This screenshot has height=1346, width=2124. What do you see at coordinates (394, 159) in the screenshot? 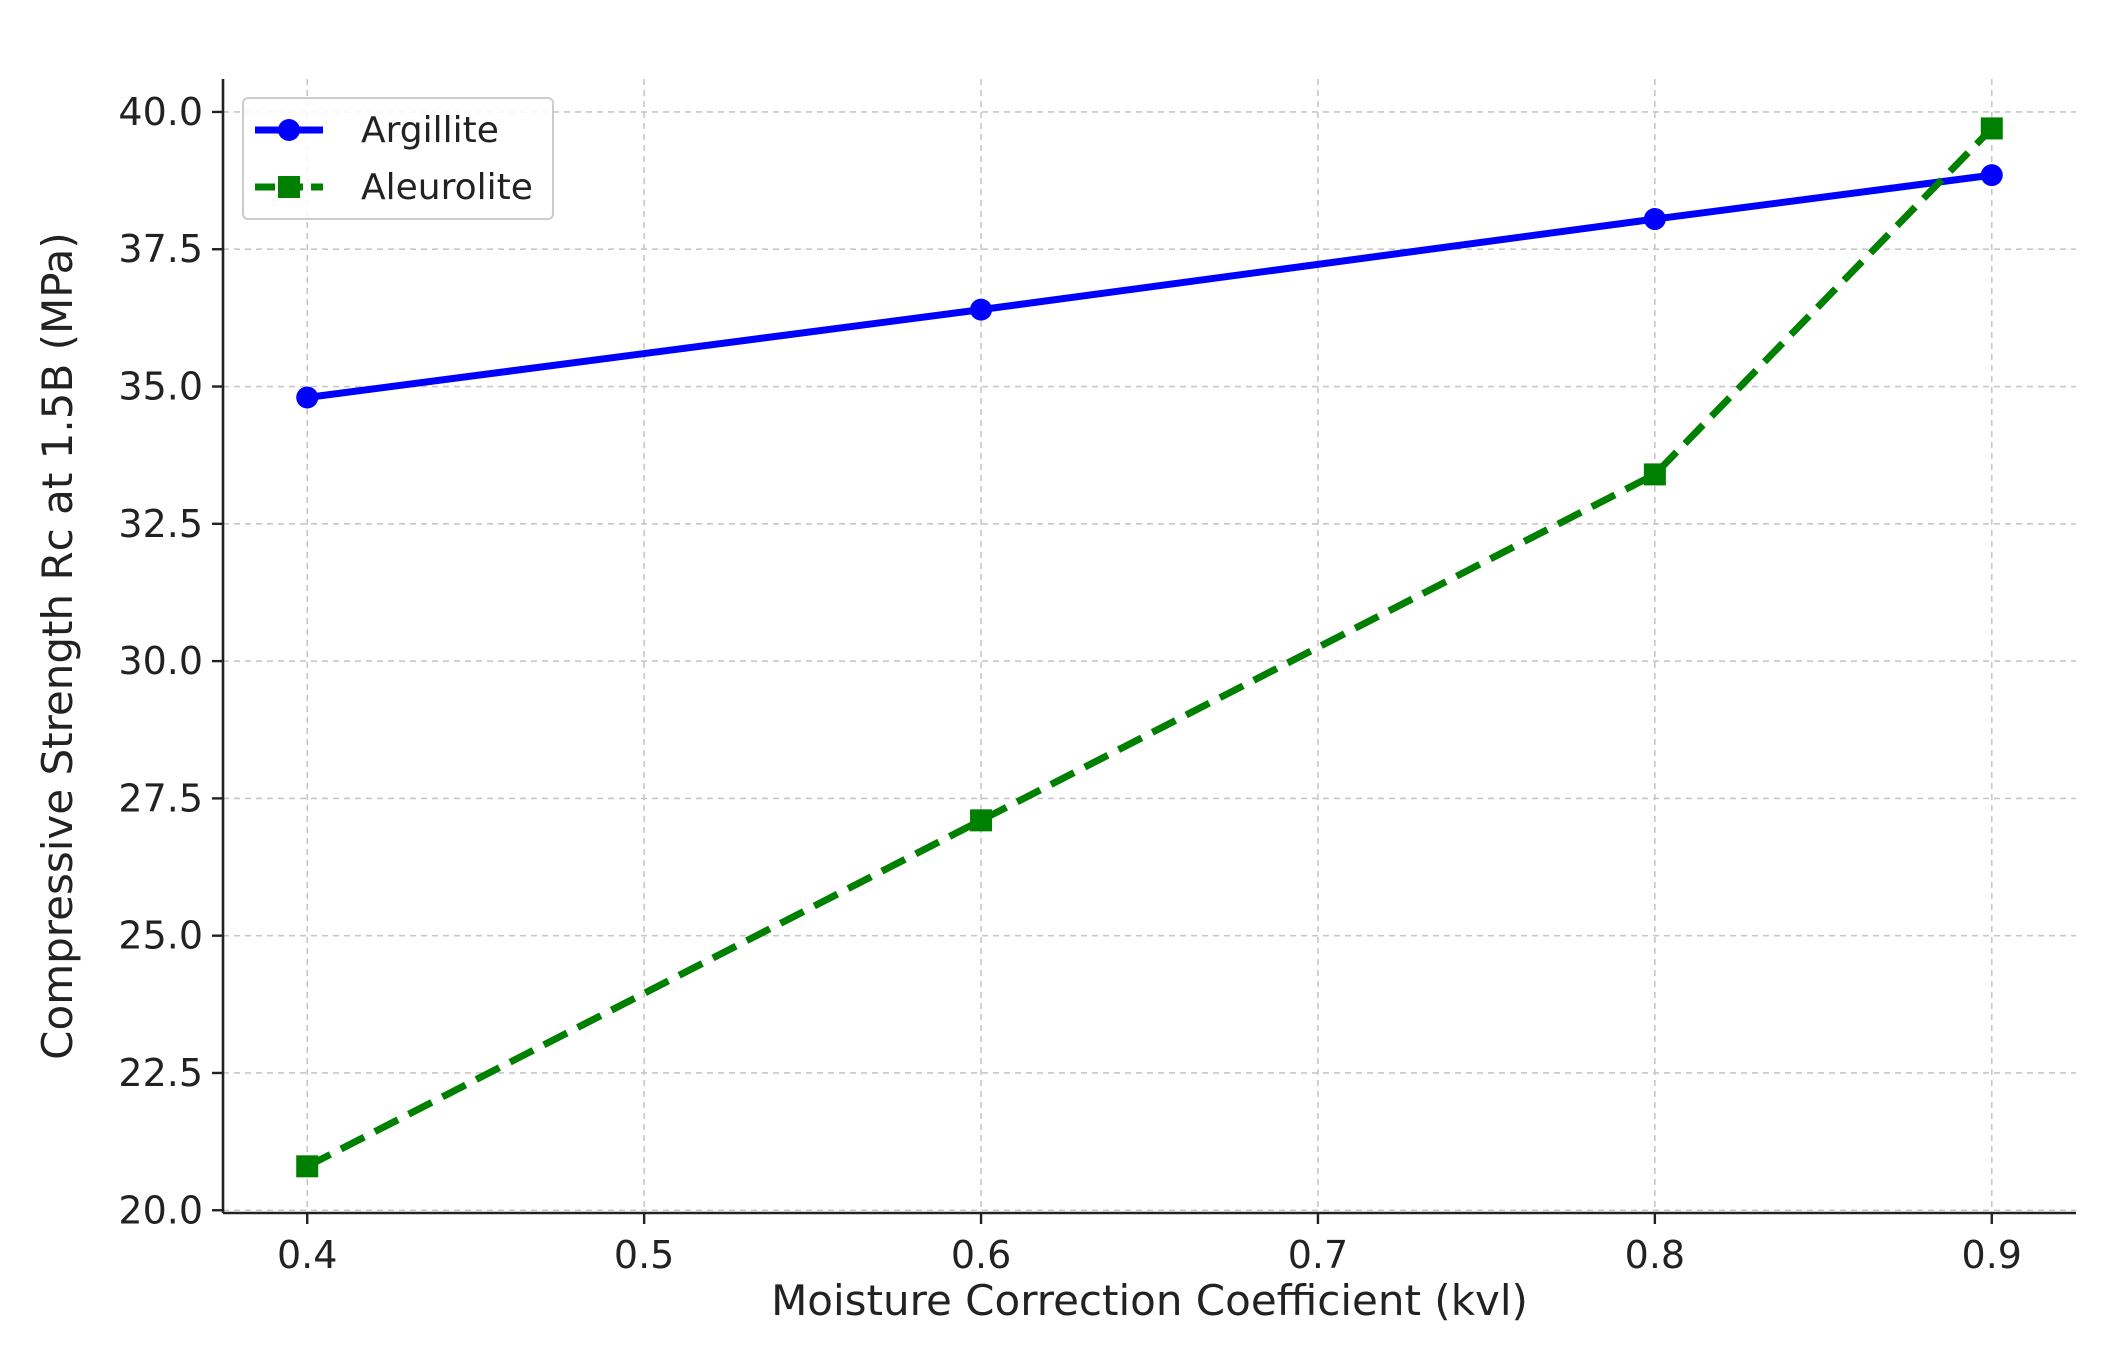
I see `legend-entries: Argillite Aleurolite` at bounding box center [394, 159].